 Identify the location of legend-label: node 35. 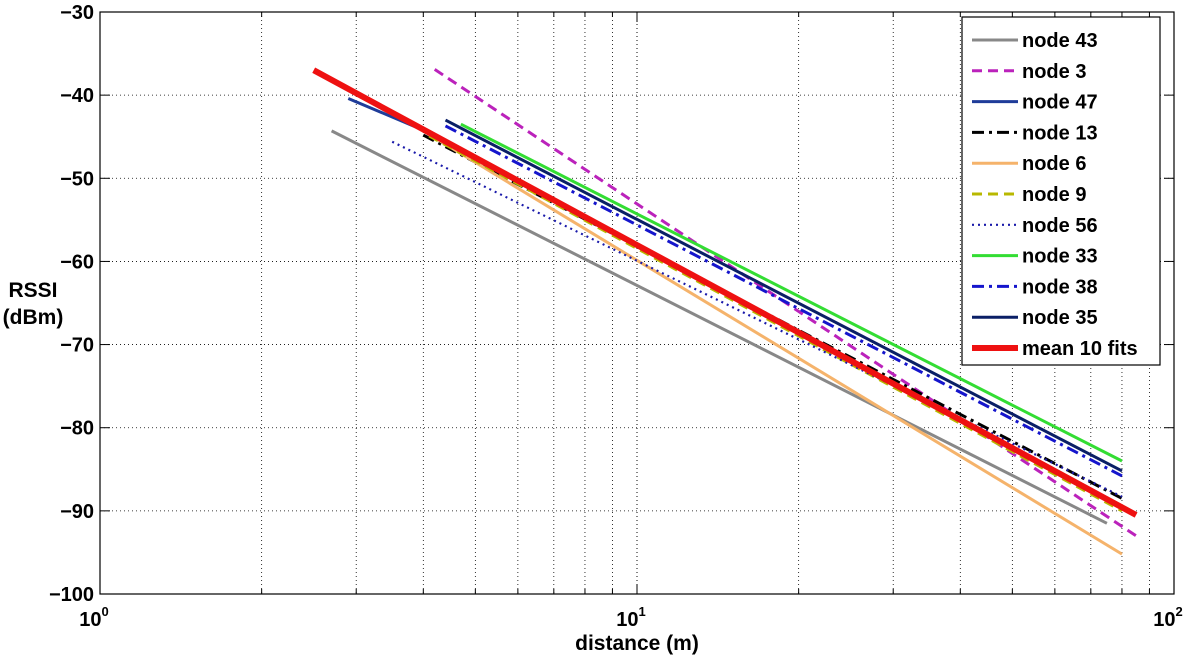
(1060, 318).